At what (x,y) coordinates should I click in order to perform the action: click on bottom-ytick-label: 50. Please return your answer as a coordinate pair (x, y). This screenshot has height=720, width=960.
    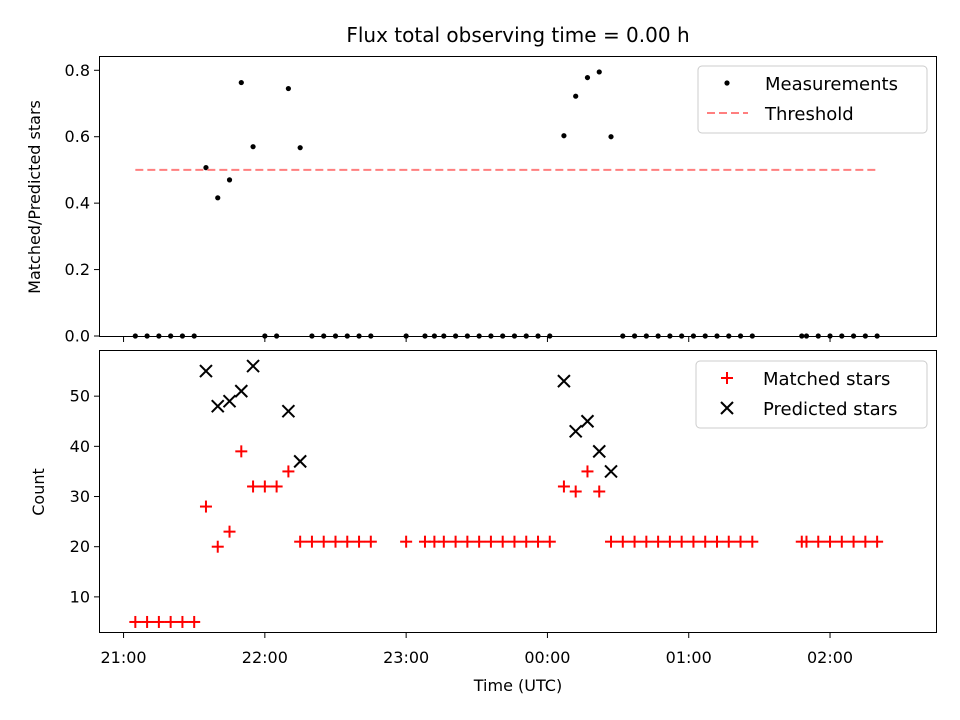
    Looking at the image, I should click on (80, 396).